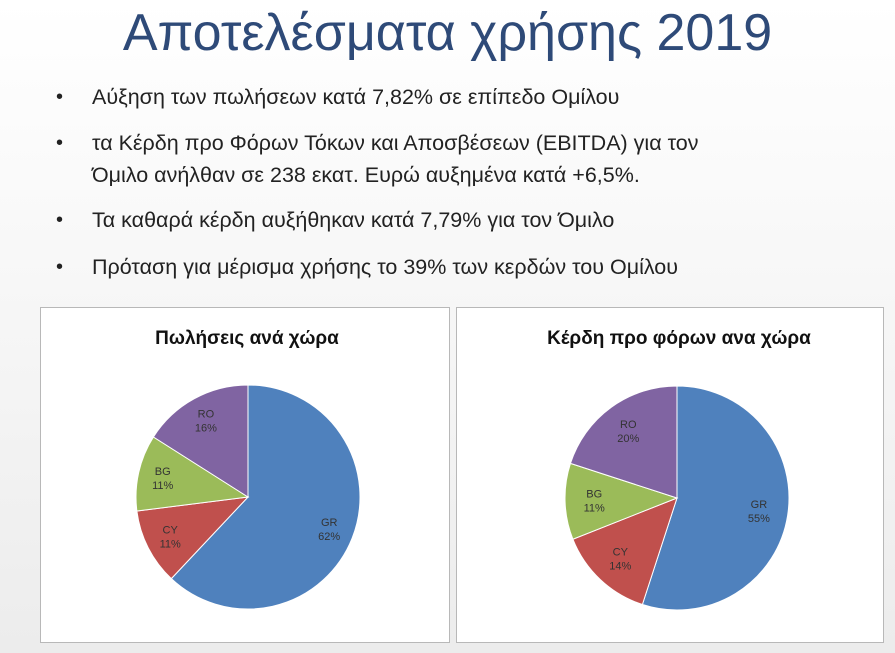 The width and height of the screenshot is (895, 653). Describe the element at coordinates (679, 338) in the screenshot. I see `chart-title: Κέρδη προ φόρων ανα χώρα` at that location.